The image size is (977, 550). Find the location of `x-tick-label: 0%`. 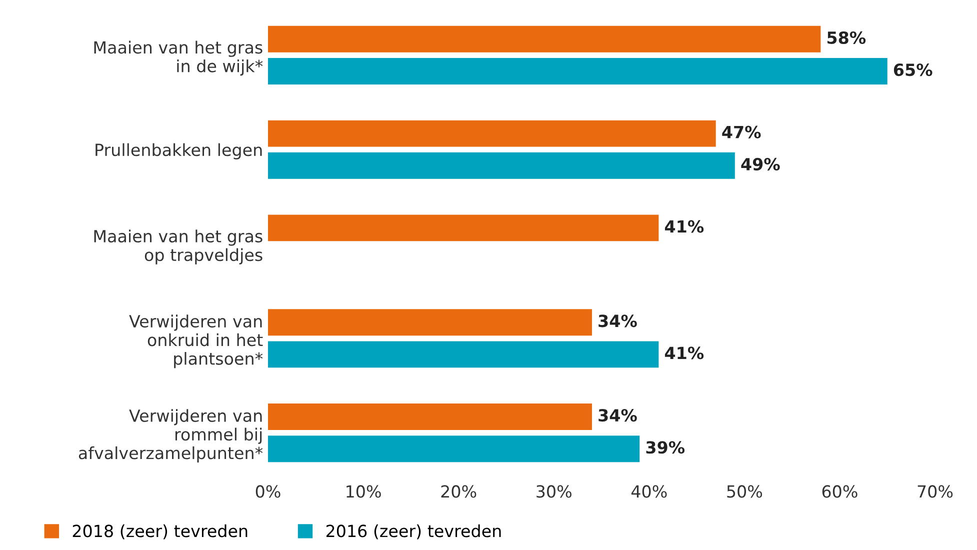

x-tick-label: 0% is located at coordinates (268, 491).